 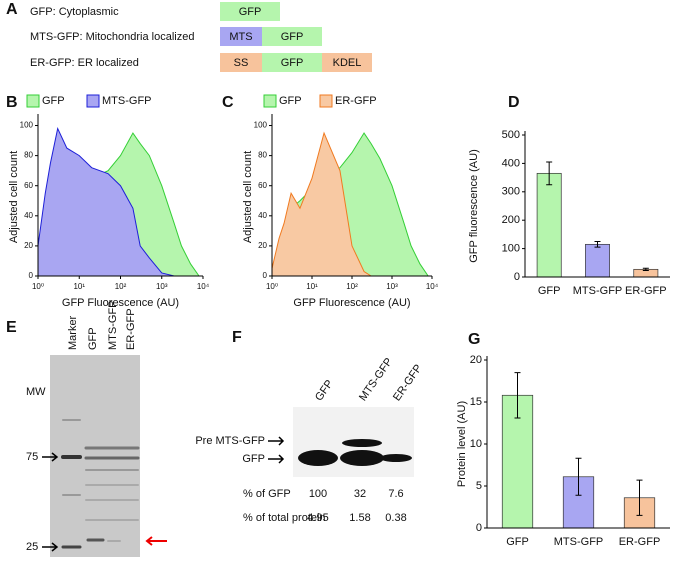 I want to click on y-tick-label: 400, so click(x=511, y=163).